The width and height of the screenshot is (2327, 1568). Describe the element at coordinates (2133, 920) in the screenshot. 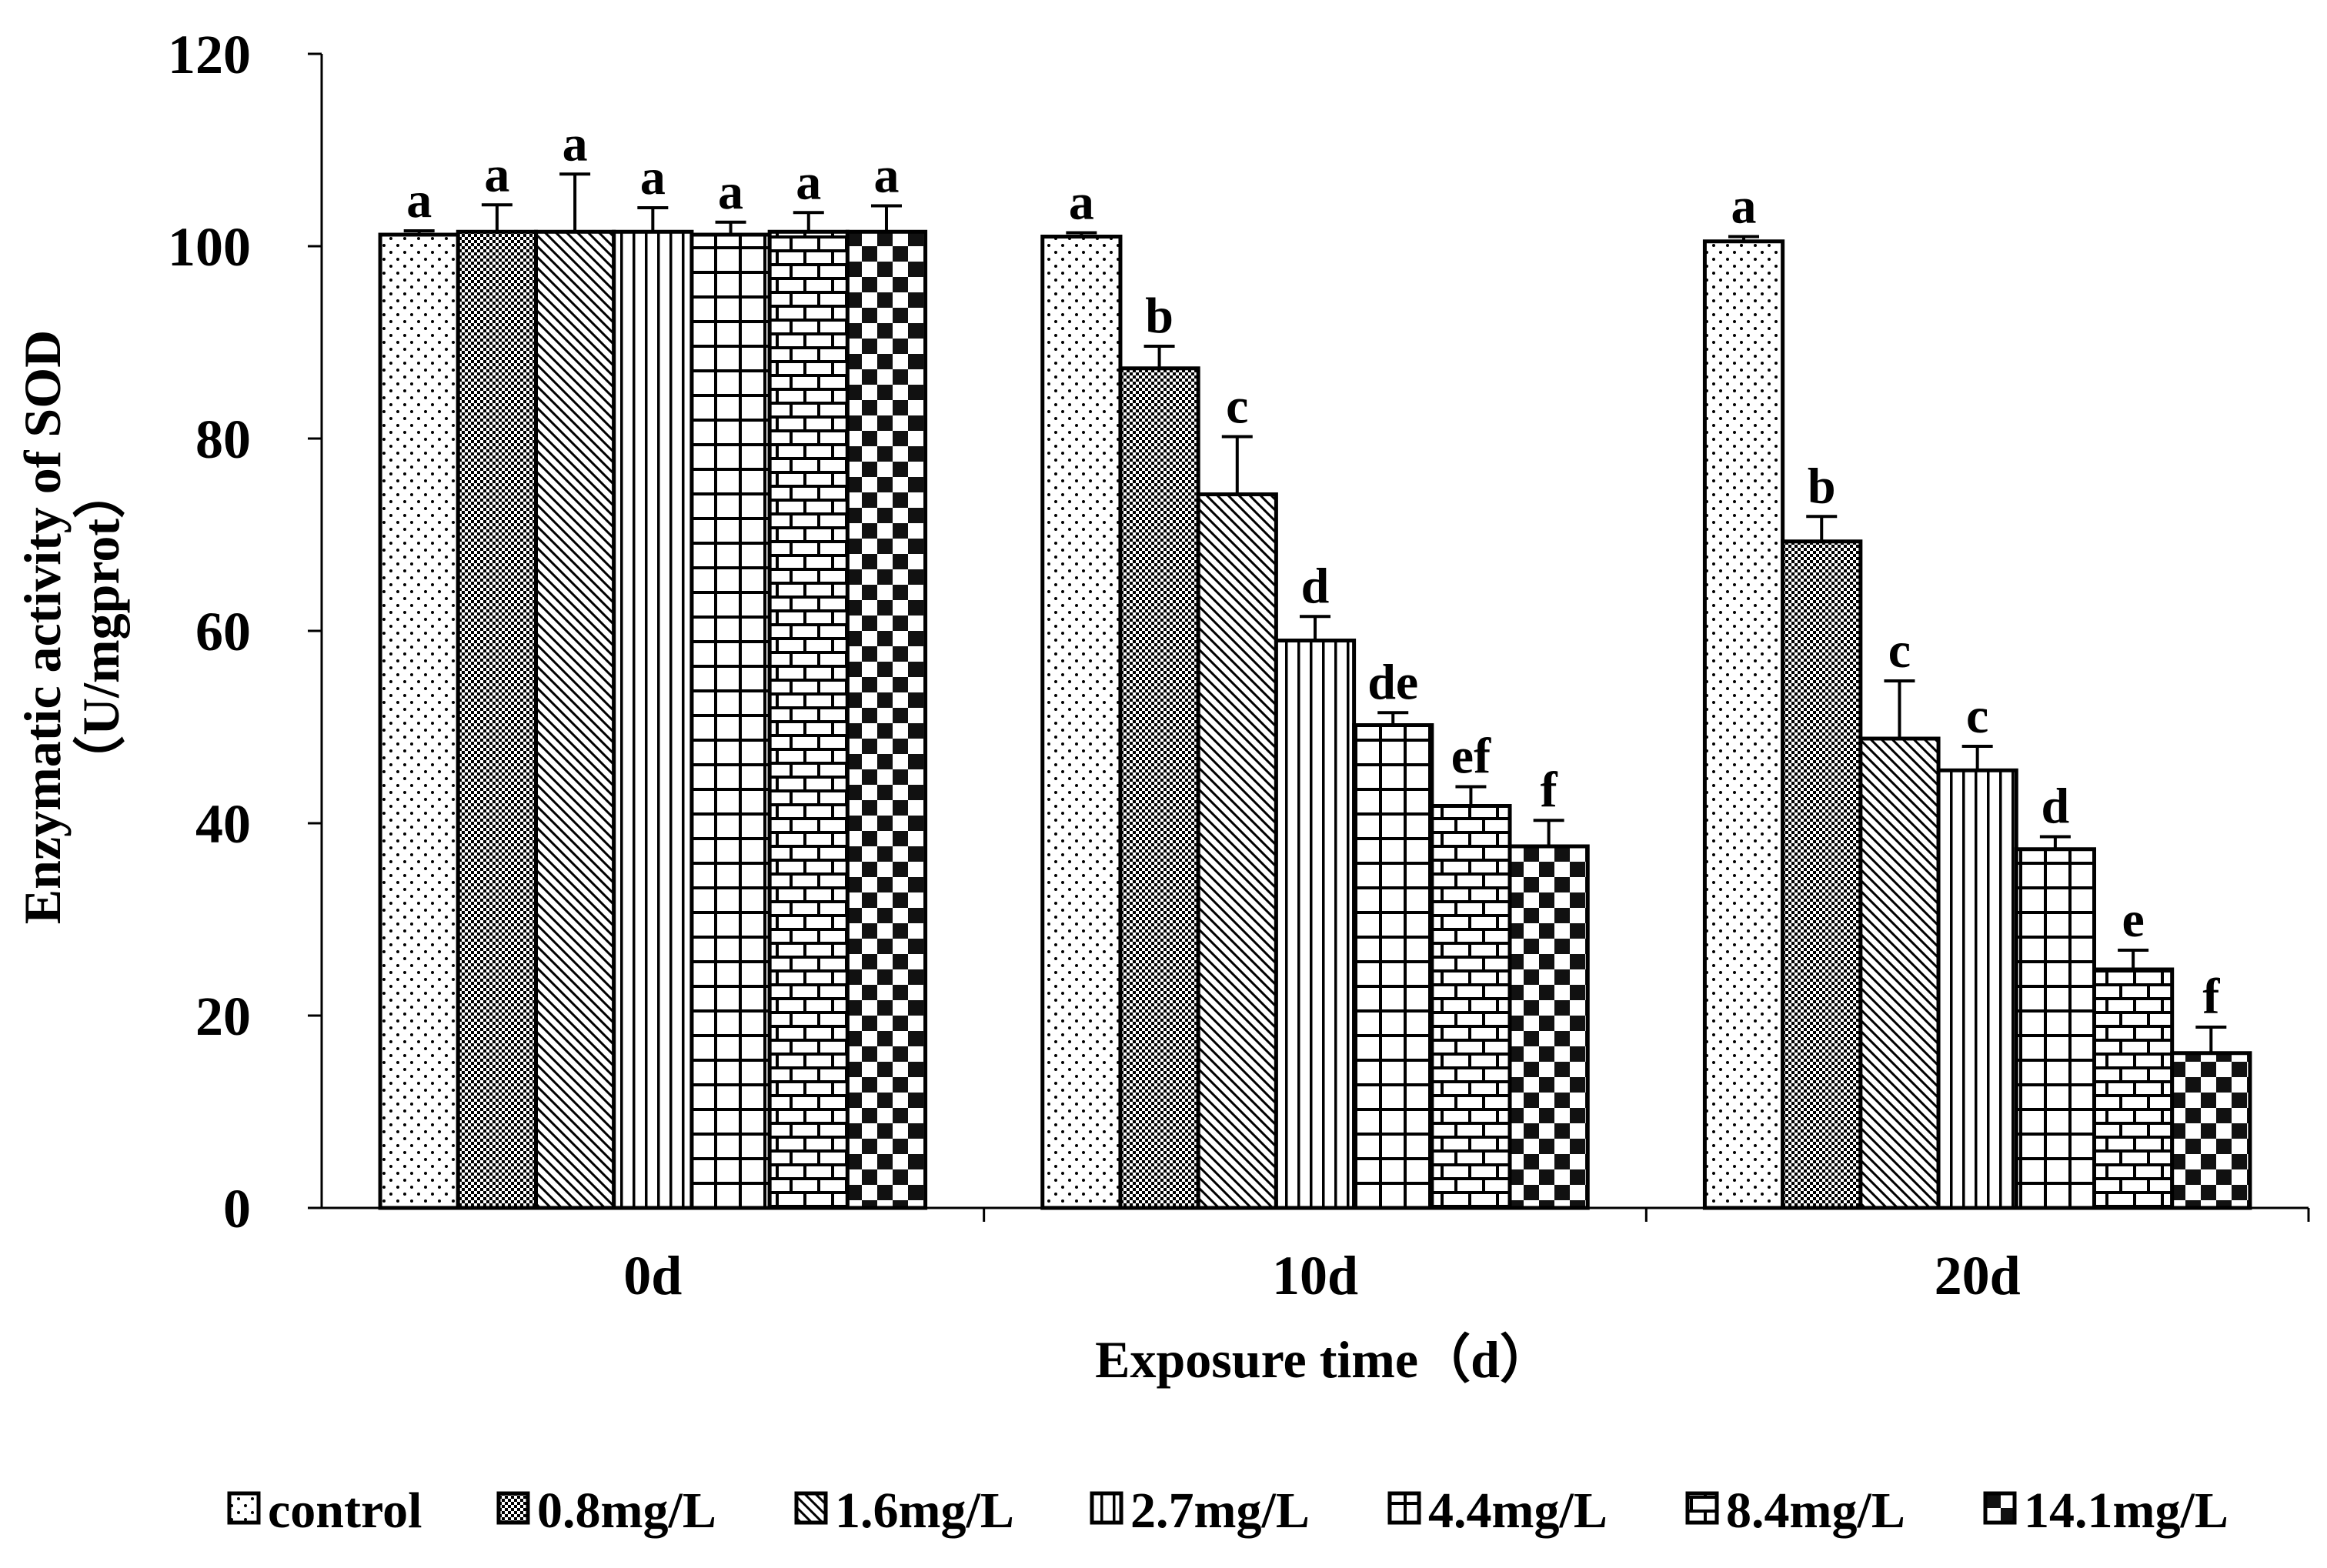

I see `significance-label: e` at that location.